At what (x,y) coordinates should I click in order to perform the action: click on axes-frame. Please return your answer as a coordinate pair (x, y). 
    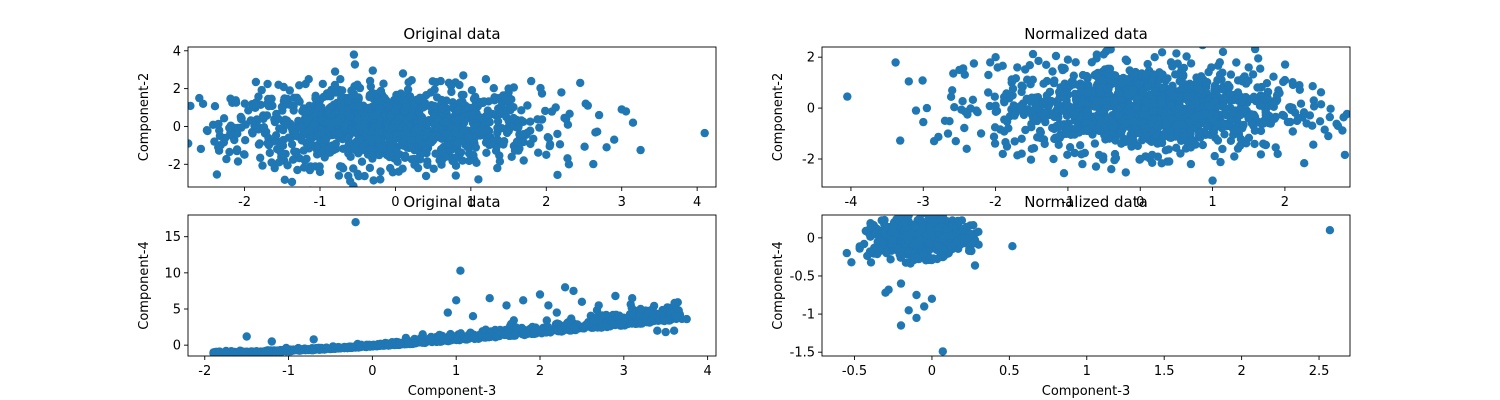
    Looking at the image, I should click on (452, 285).